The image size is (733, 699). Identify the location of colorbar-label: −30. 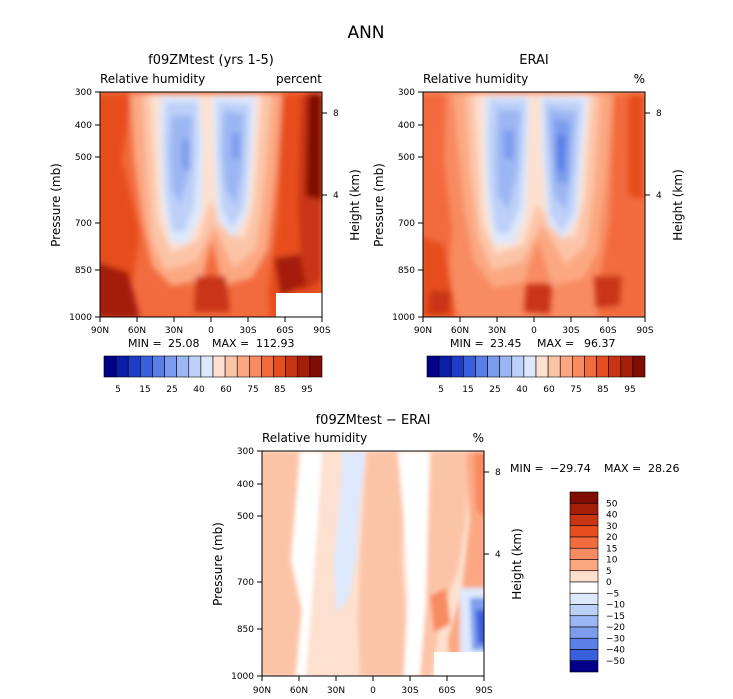
(615, 639).